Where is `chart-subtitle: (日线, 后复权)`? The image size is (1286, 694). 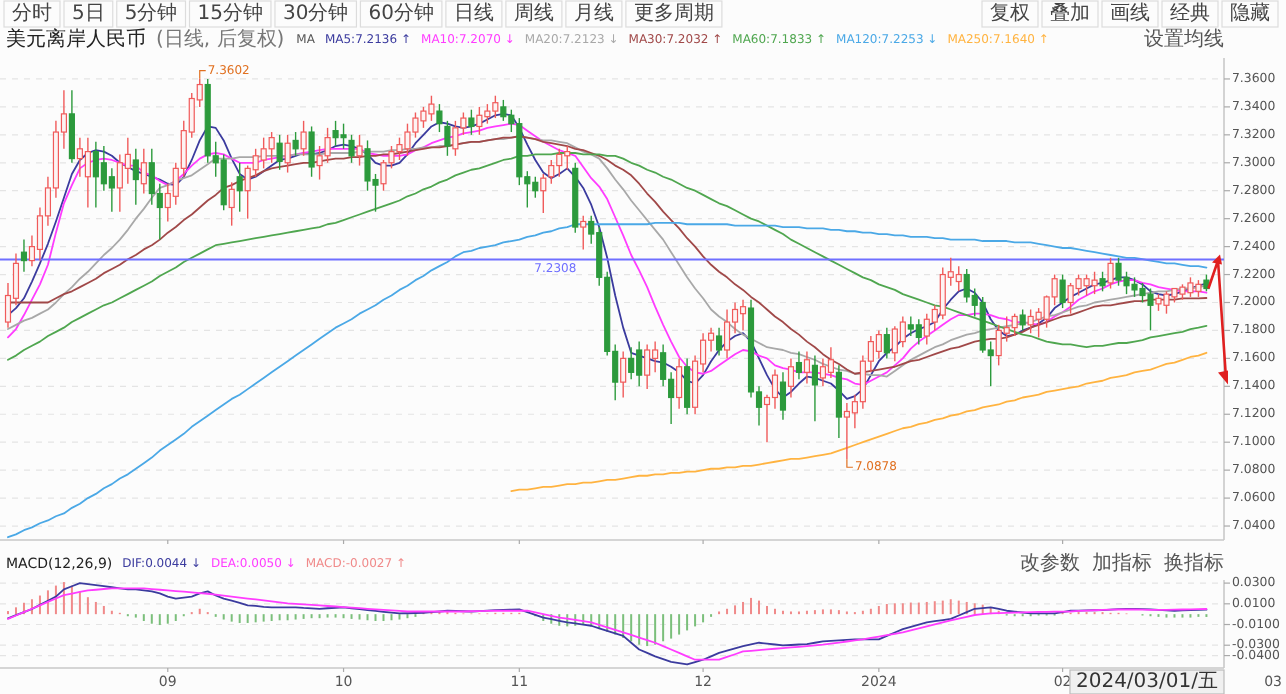
chart-subtitle: (日线, 后复权) is located at coordinates (220, 39).